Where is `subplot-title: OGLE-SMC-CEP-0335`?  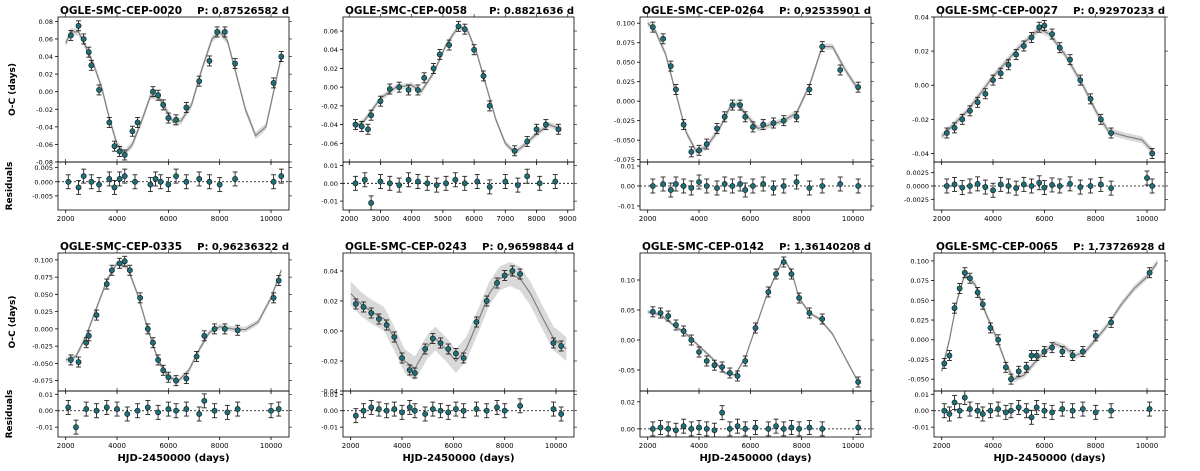
subplot-title: OGLE-SMC-CEP-0335 is located at coordinates (121, 247).